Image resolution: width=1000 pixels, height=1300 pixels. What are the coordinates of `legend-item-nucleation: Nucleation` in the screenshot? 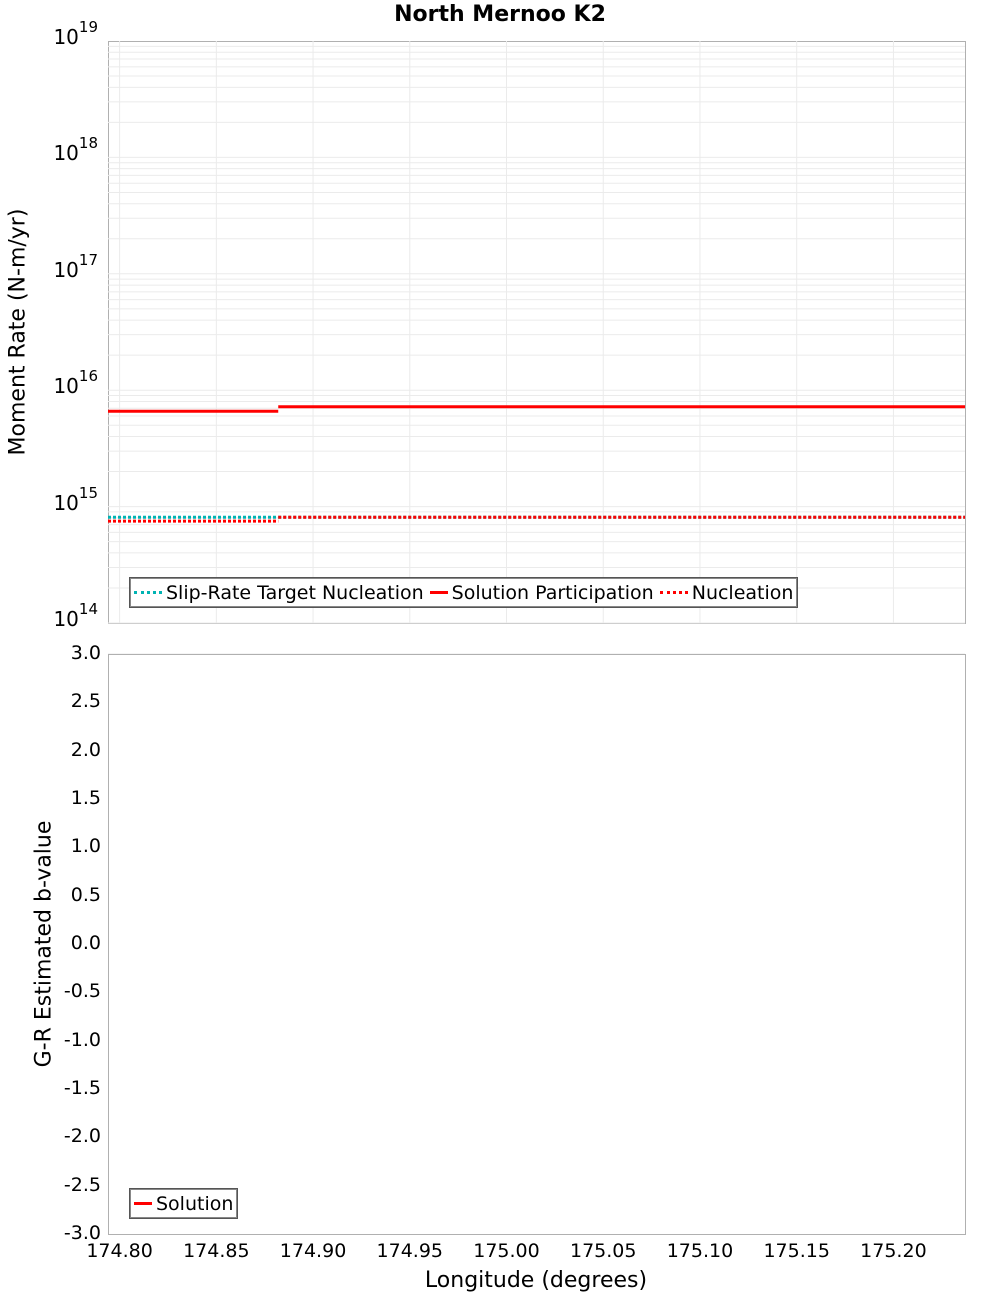 It's located at (726, 592).